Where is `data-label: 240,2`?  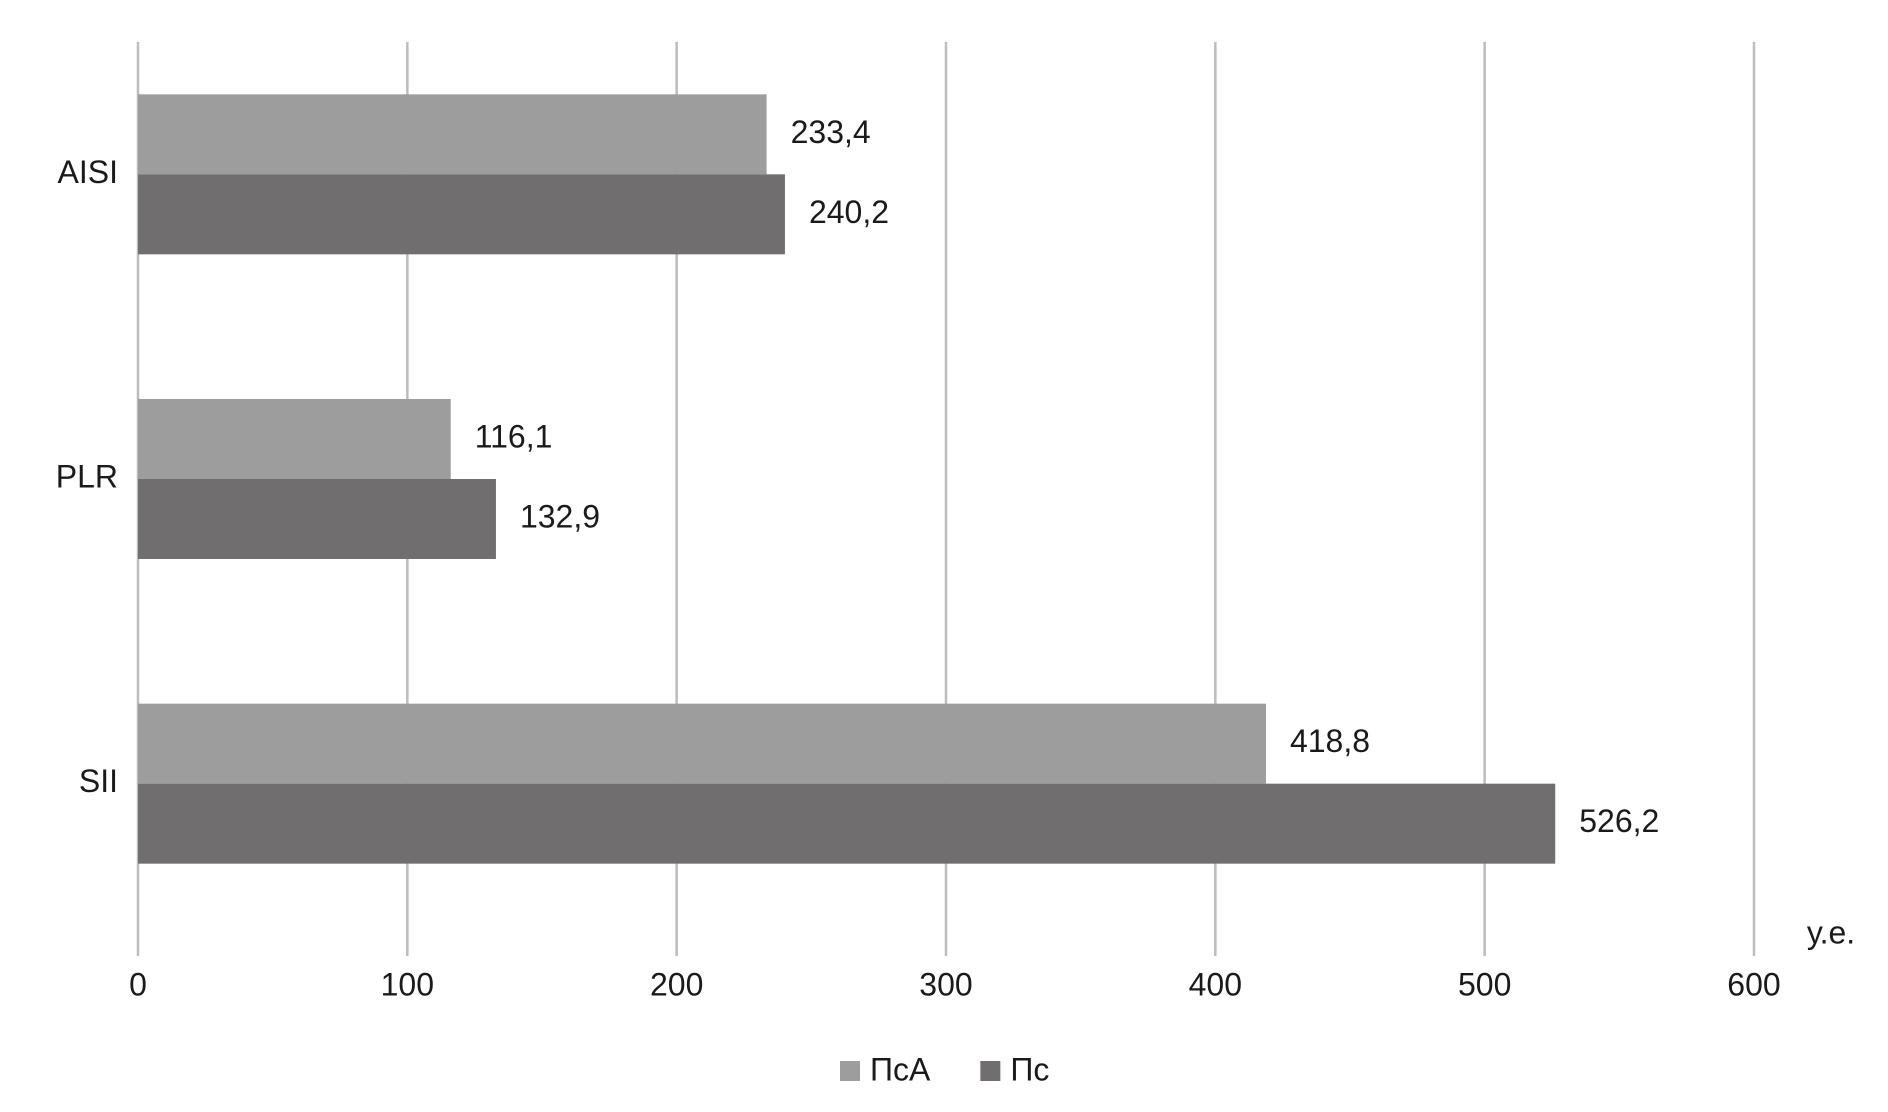
data-label: 240,2 is located at coordinates (849, 212).